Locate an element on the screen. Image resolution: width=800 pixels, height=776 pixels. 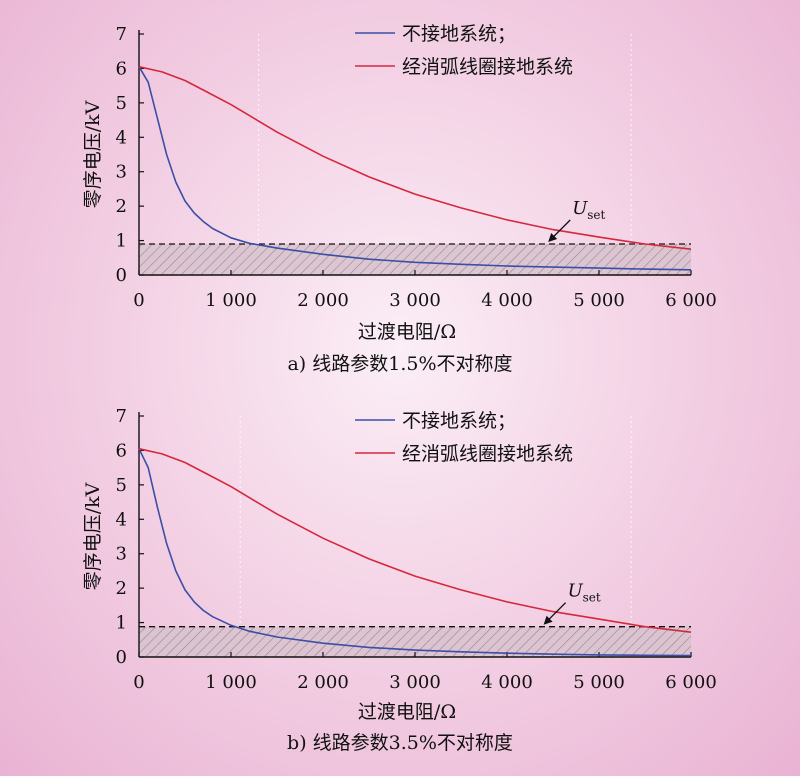
panel-caption: b) 线路参数3.5%不对称度 is located at coordinates (400, 743).